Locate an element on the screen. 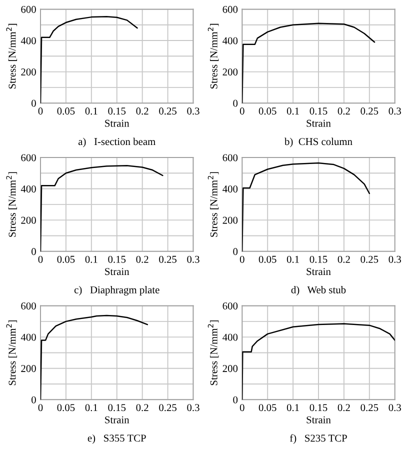 The width and height of the screenshot is (405, 462). text: c) Diaphragm plate is located at coordinates (117, 291).